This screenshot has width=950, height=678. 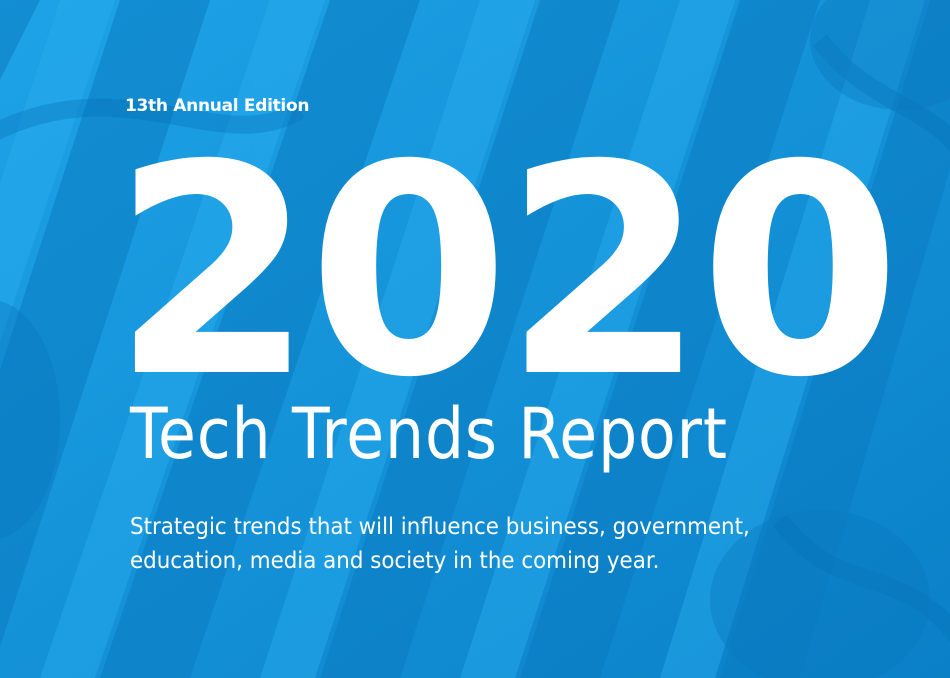 I want to click on edition-label: 13th Annual Edition, so click(x=217, y=106).